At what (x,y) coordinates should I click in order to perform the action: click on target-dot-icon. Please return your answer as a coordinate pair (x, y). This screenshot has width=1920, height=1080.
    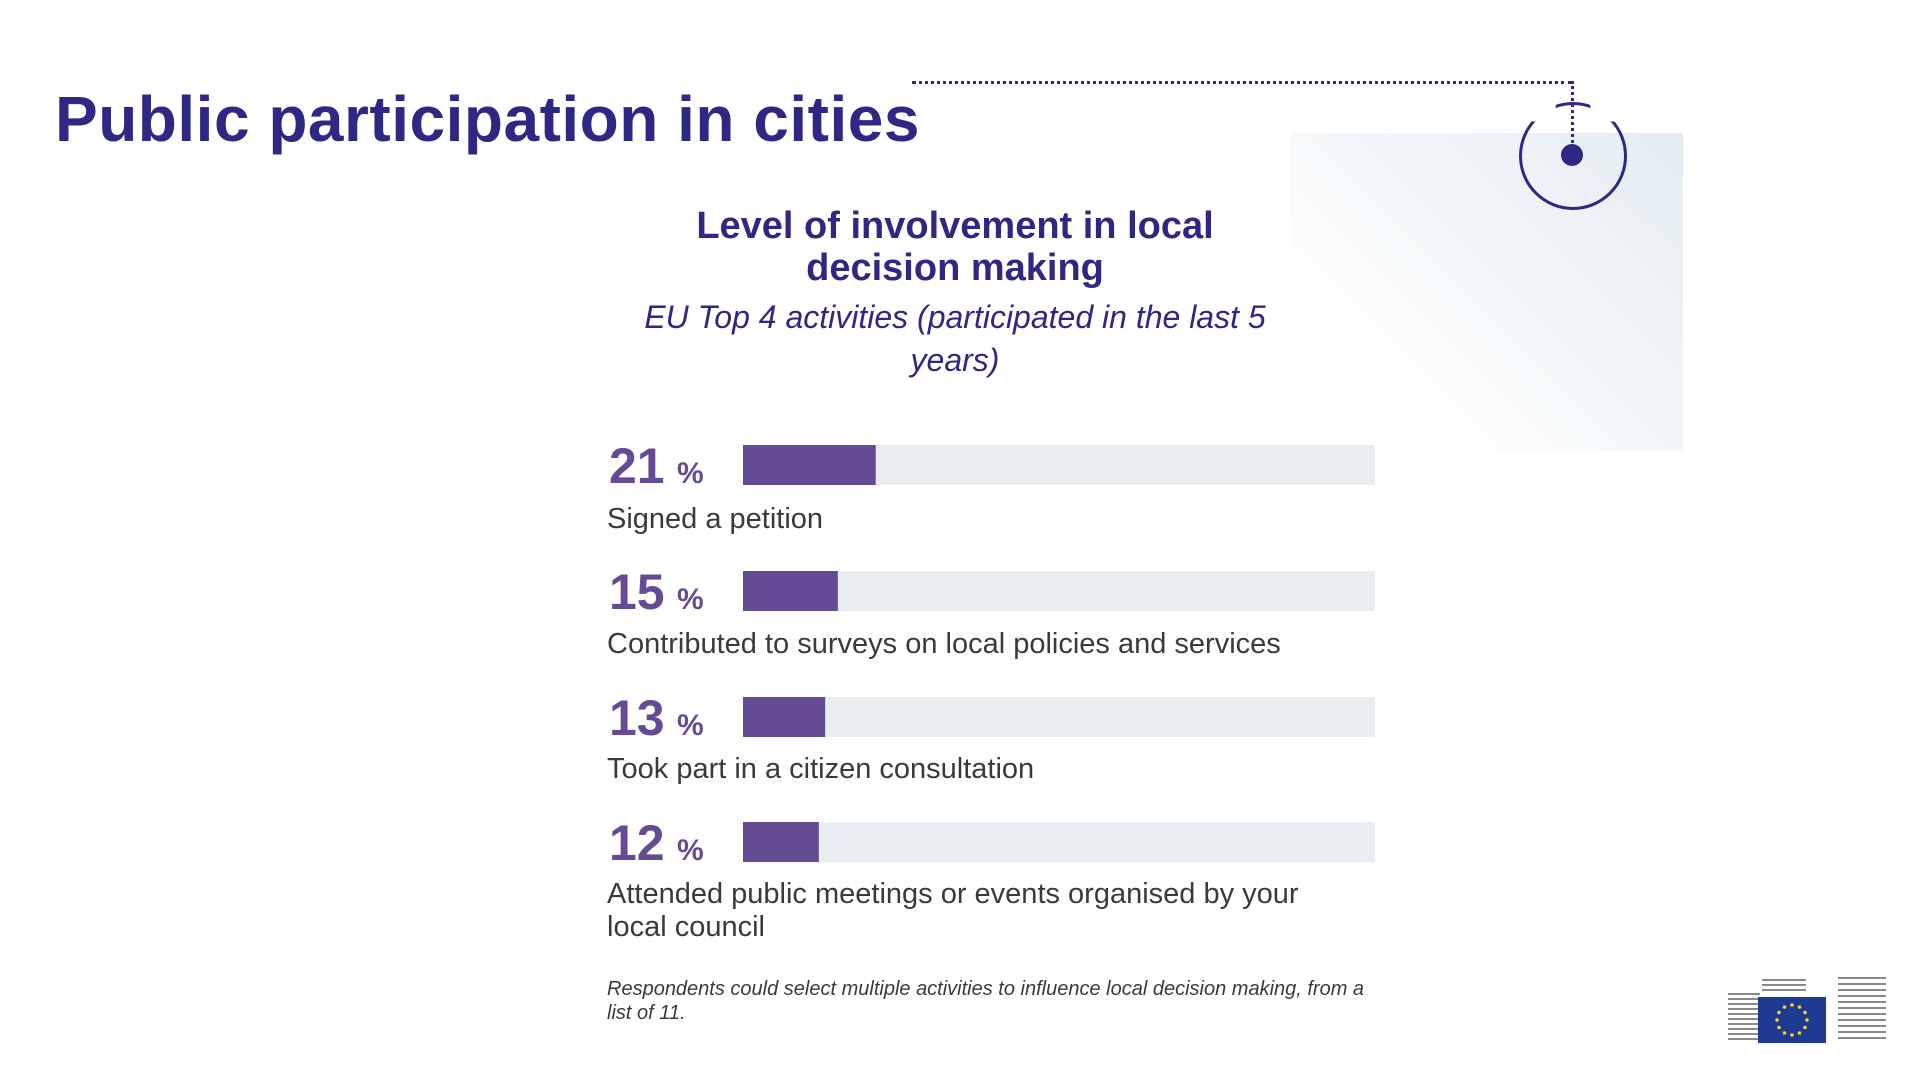
    Looking at the image, I should click on (1572, 155).